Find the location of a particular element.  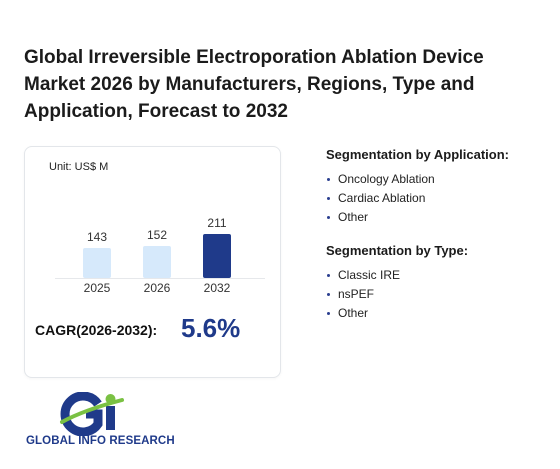

bar-value-label: 211 is located at coordinates (217, 223).